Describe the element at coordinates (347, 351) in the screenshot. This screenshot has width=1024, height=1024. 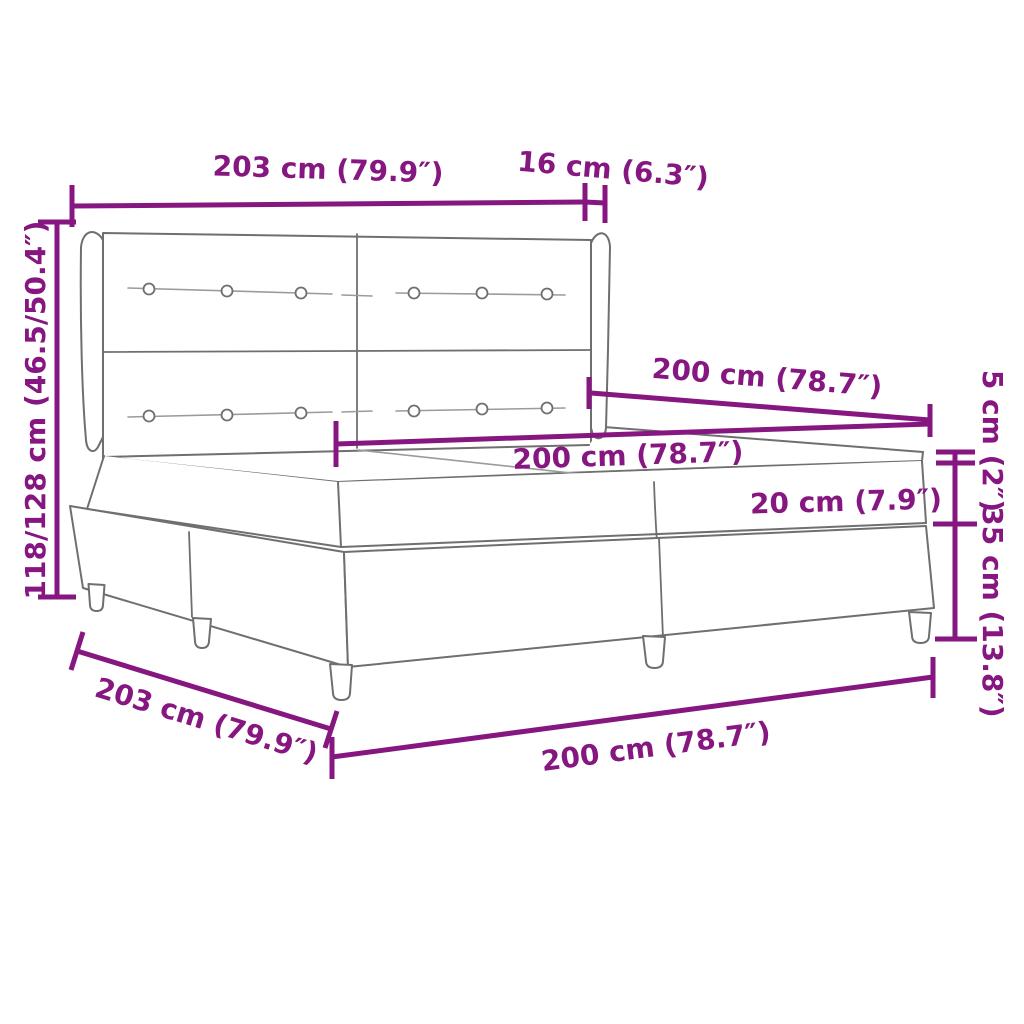
I see `headboard-middle-seam` at that location.